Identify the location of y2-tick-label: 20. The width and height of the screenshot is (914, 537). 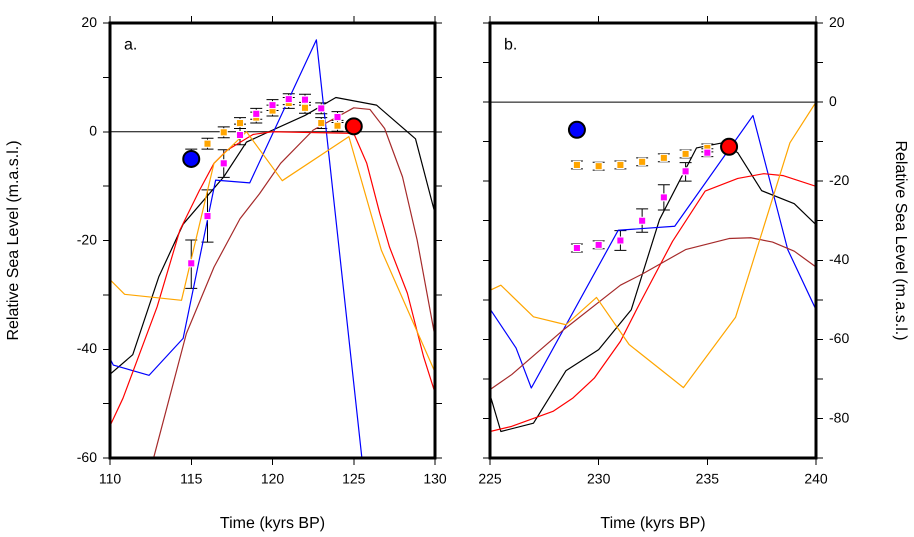
(837, 22).